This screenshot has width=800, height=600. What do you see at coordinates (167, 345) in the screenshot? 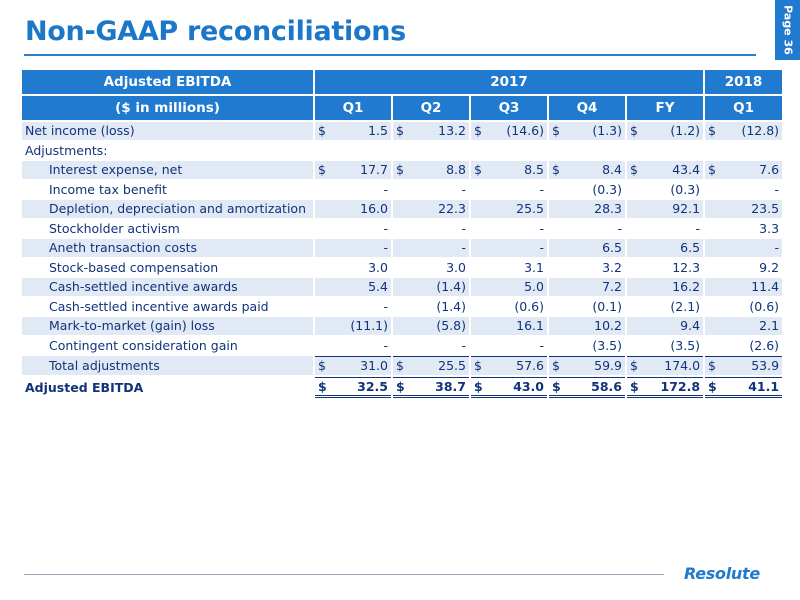
I see `row-label: Contingent consideration gain` at bounding box center [167, 345].